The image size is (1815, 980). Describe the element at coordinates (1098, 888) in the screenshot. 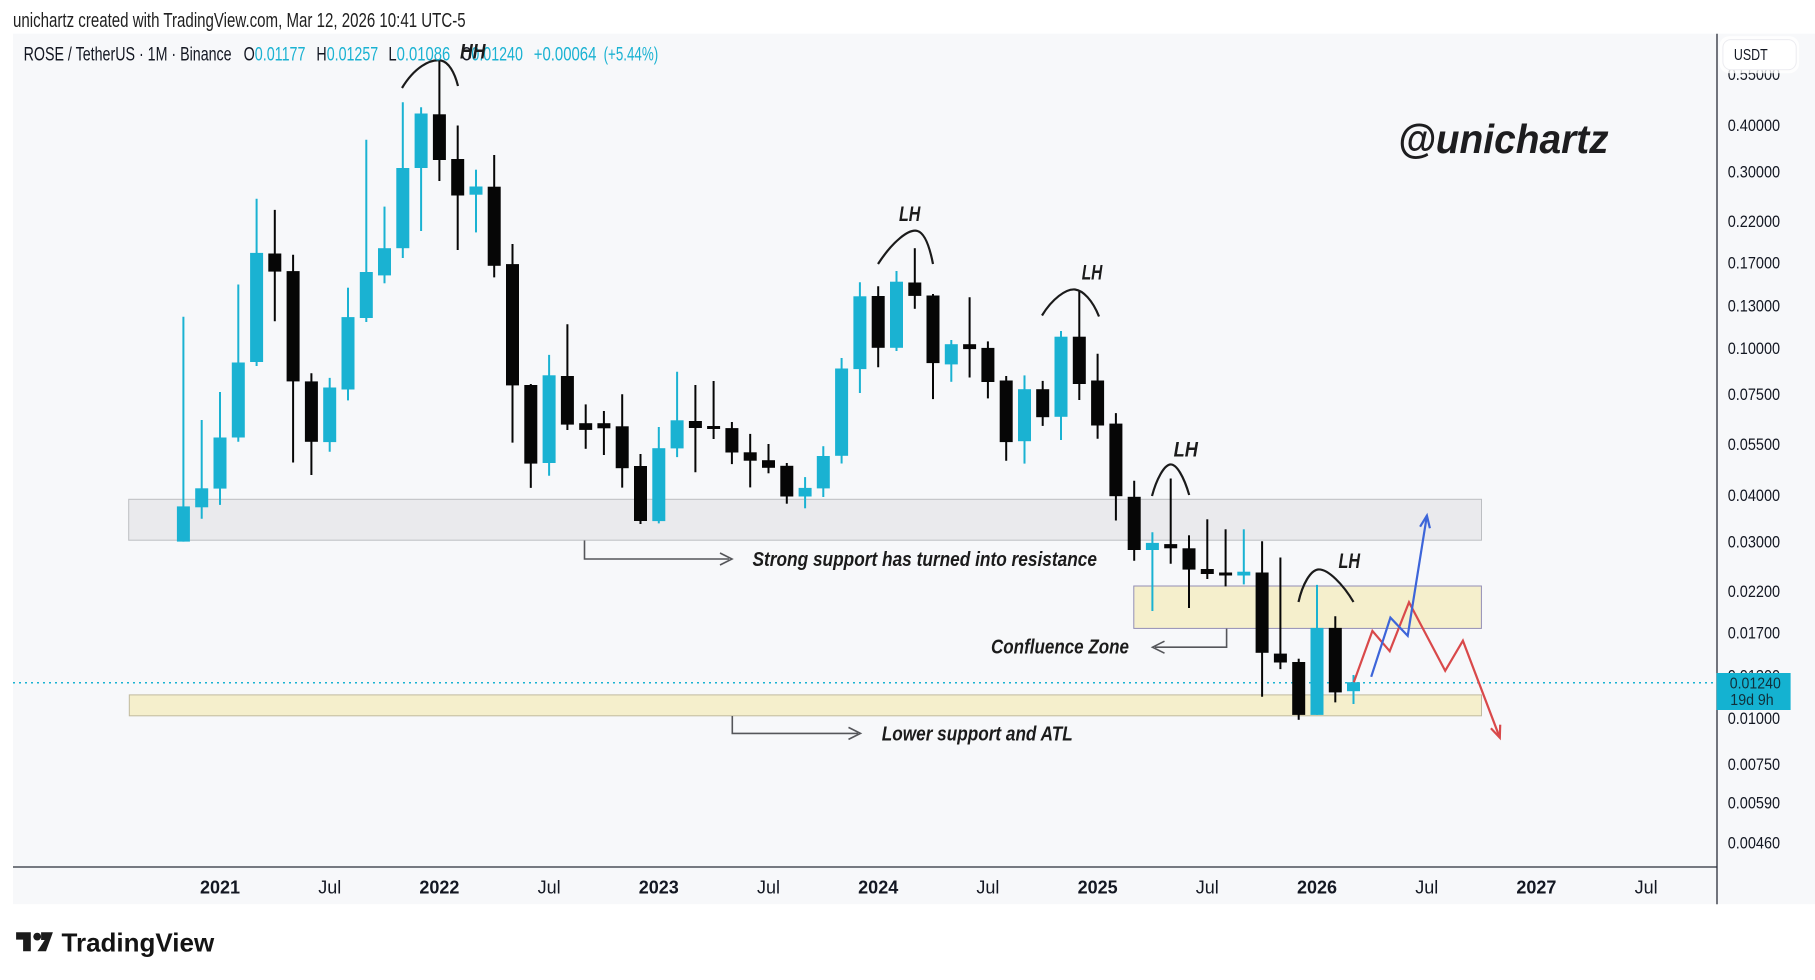

I see `svg-text: 2025` at that location.